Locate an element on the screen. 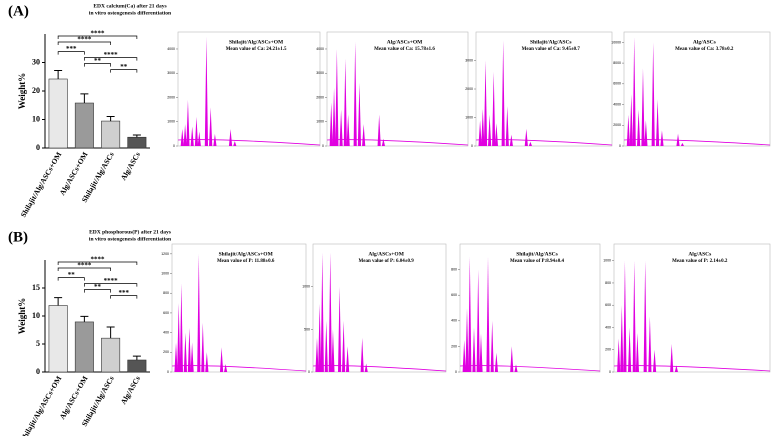 Image resolution: width=784 pixels, height=436 pixels. spectrum-subtitle: Mean value of P: 6.04±0.9 is located at coordinates (387, 261).